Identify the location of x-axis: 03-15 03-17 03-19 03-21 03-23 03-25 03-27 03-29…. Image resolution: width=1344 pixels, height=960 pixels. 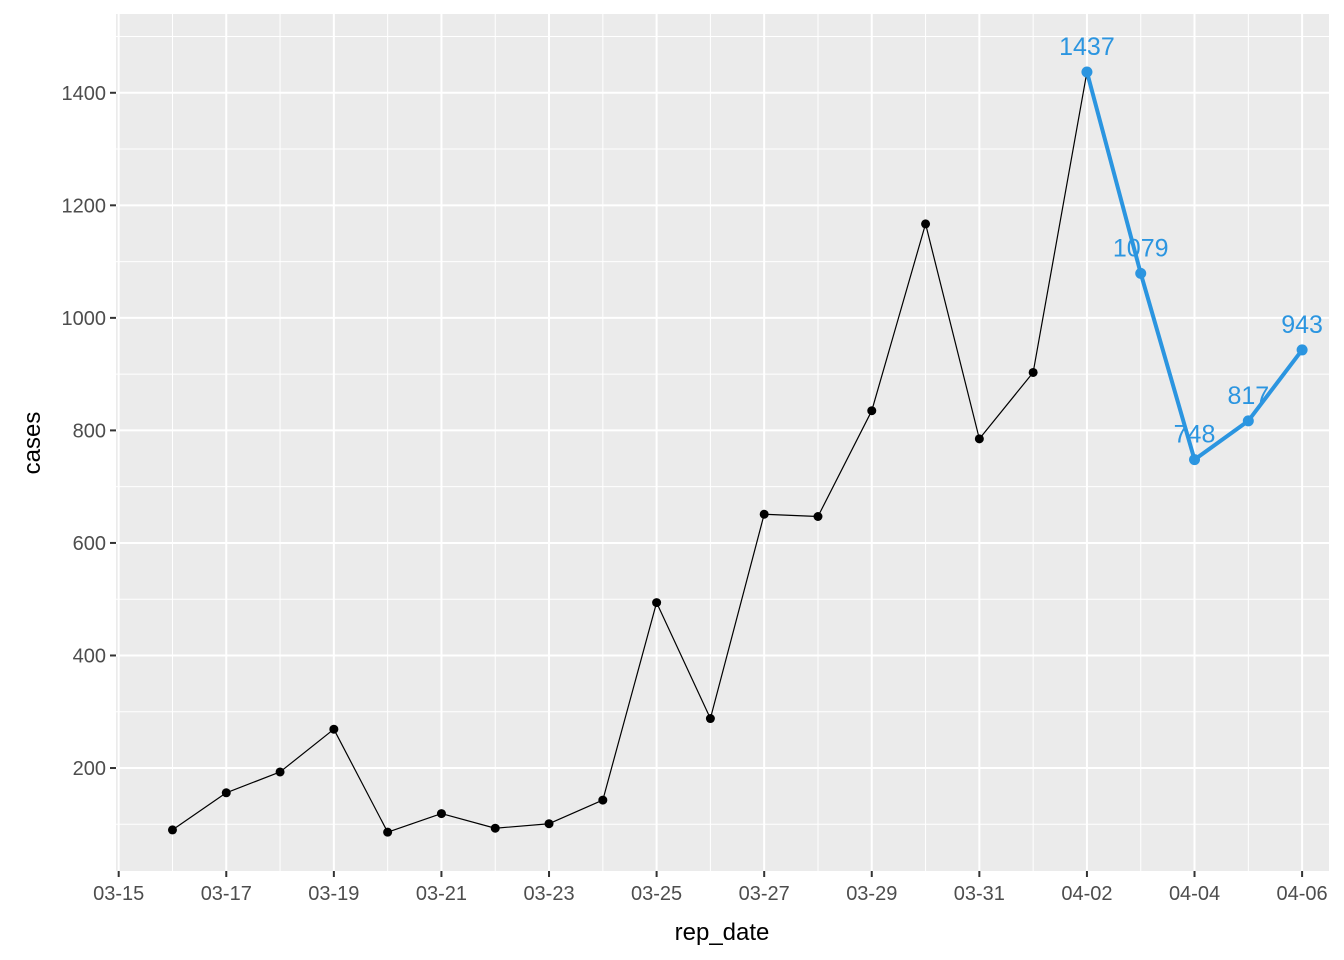
(710, 888).